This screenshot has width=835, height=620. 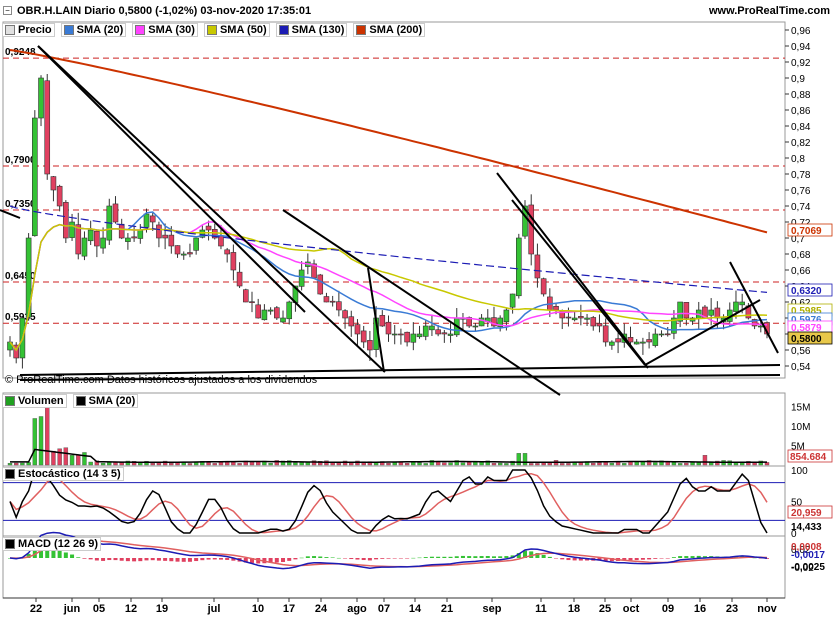 I want to click on volume-legend: Volumen SMA (20), so click(x=73, y=400).